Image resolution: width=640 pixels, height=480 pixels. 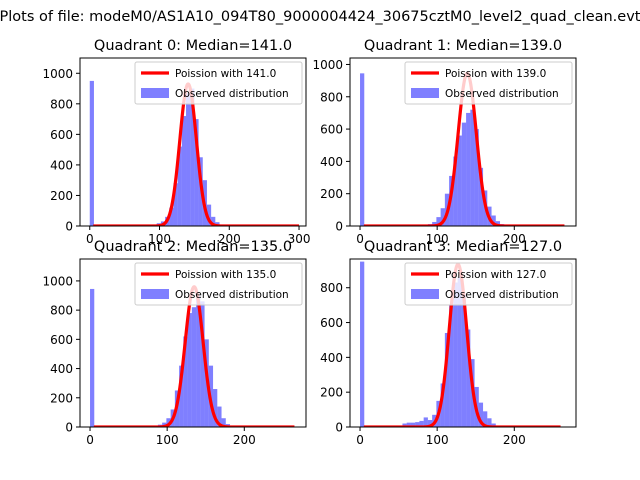 I want to click on legend: Poission with 141.0 Observed distribution, so click(x=218, y=83).